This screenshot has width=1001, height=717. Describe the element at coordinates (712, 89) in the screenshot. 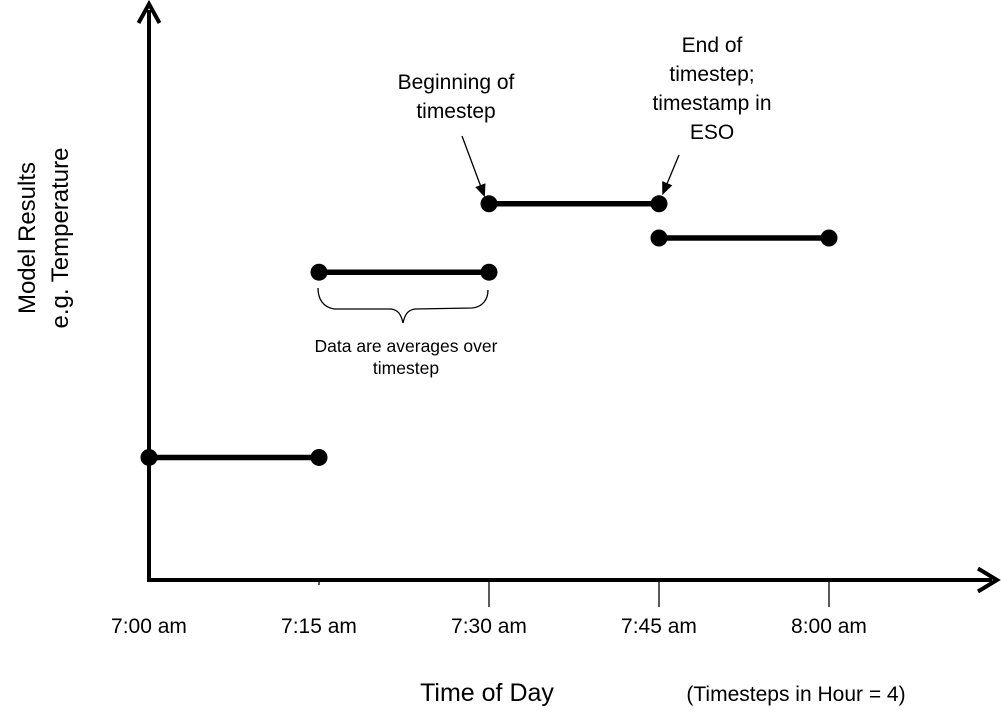

I see `annotation-end-of-timestep: End of timestep; timestamp in ESO` at that location.